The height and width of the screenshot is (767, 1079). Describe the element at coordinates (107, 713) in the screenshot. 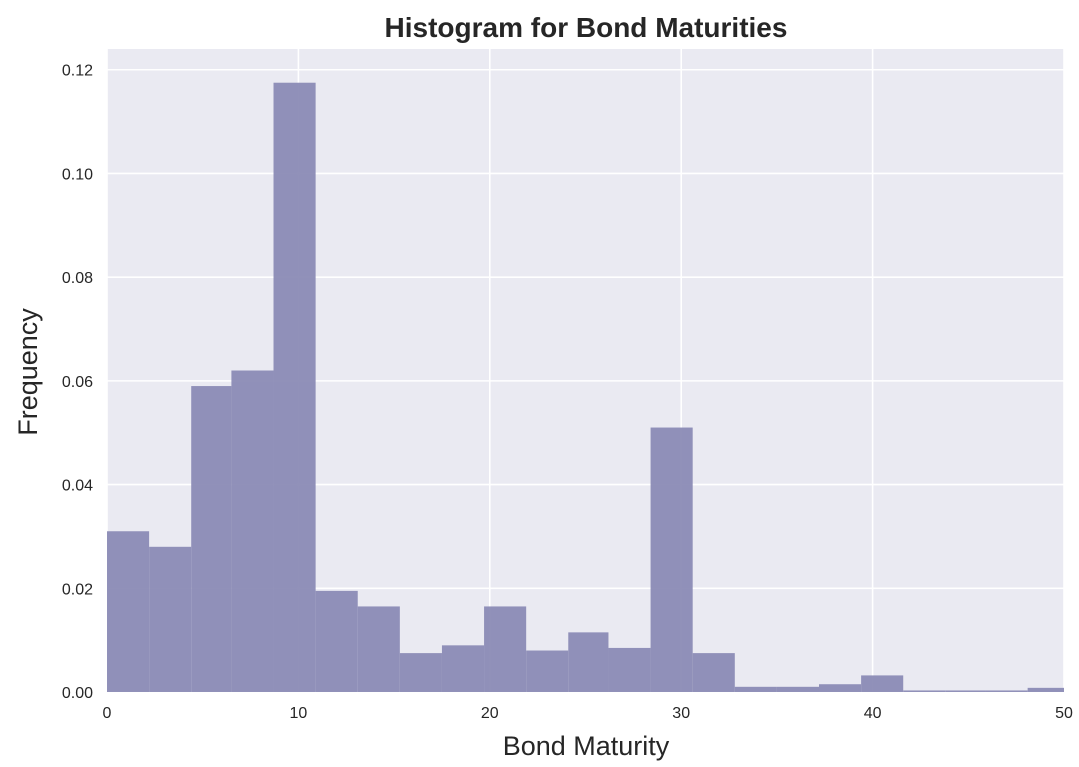

I see `x-tick-label: 0` at that location.